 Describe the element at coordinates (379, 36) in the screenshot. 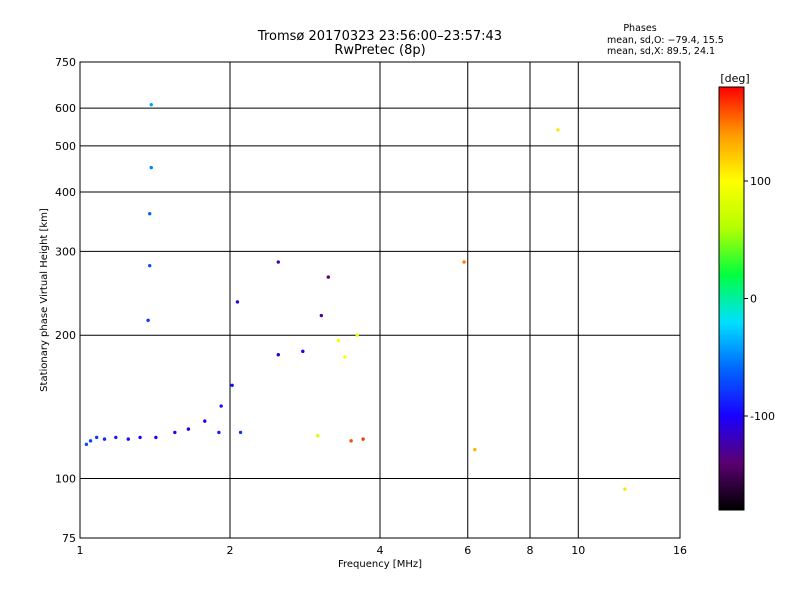

I see `chart-title: Tromsø 20170323 23:56:00–23:57:43` at that location.